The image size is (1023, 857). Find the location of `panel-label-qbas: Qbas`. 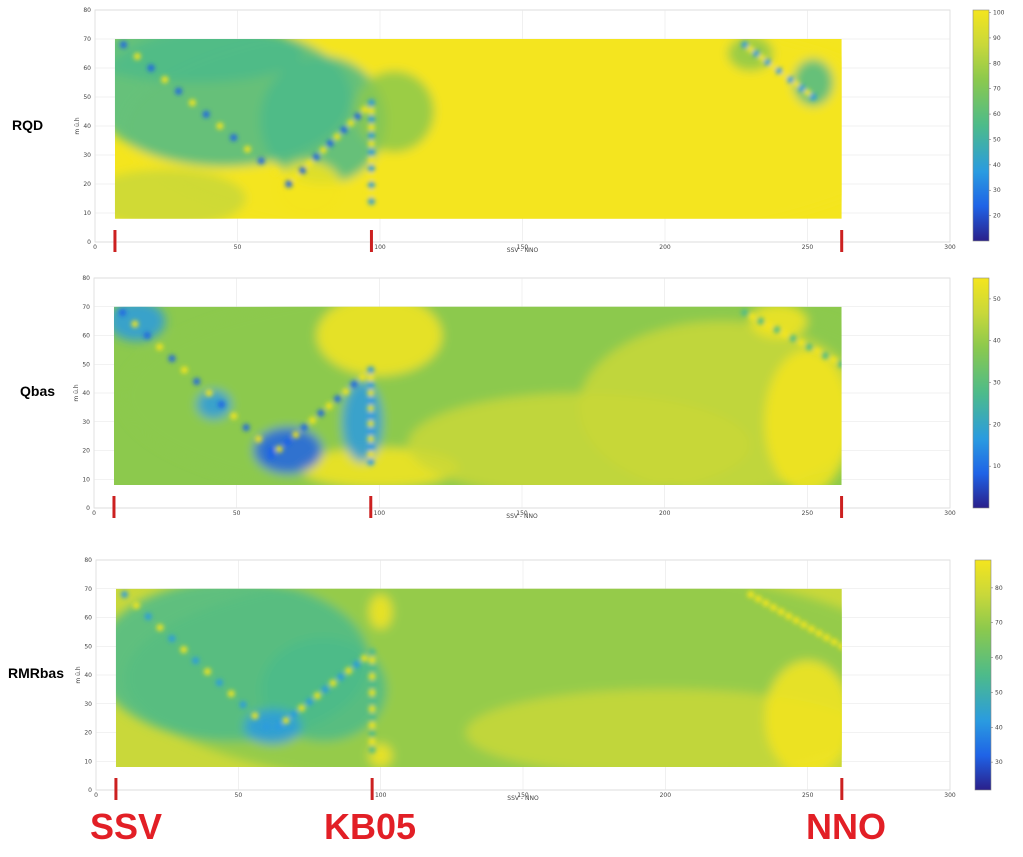

panel-label-qbas: Qbas is located at coordinates (38, 391).